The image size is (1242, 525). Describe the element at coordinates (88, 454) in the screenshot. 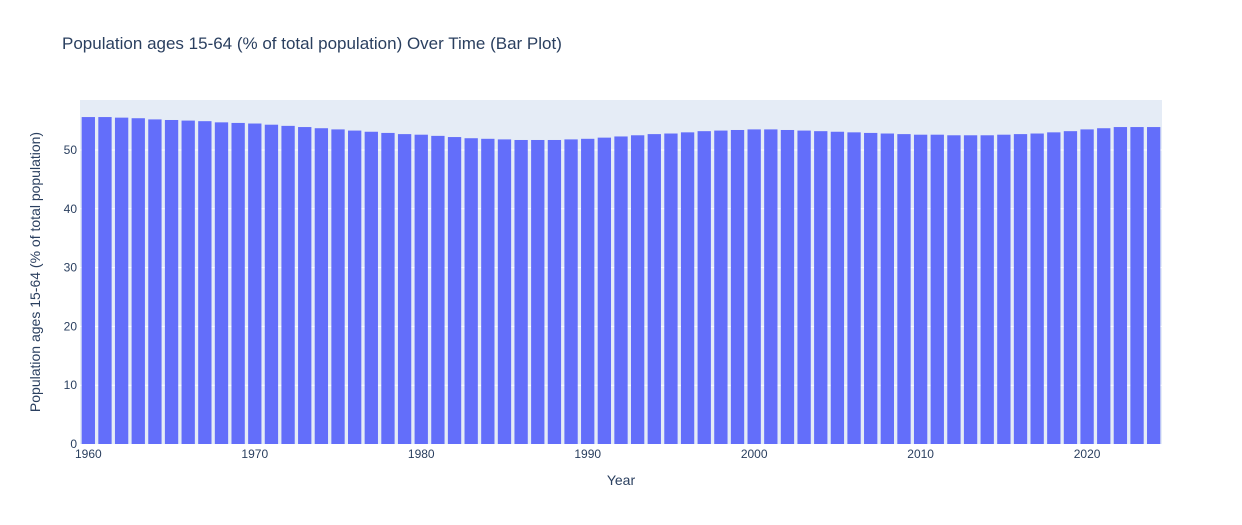

I see `x-tick-label: 1960` at that location.